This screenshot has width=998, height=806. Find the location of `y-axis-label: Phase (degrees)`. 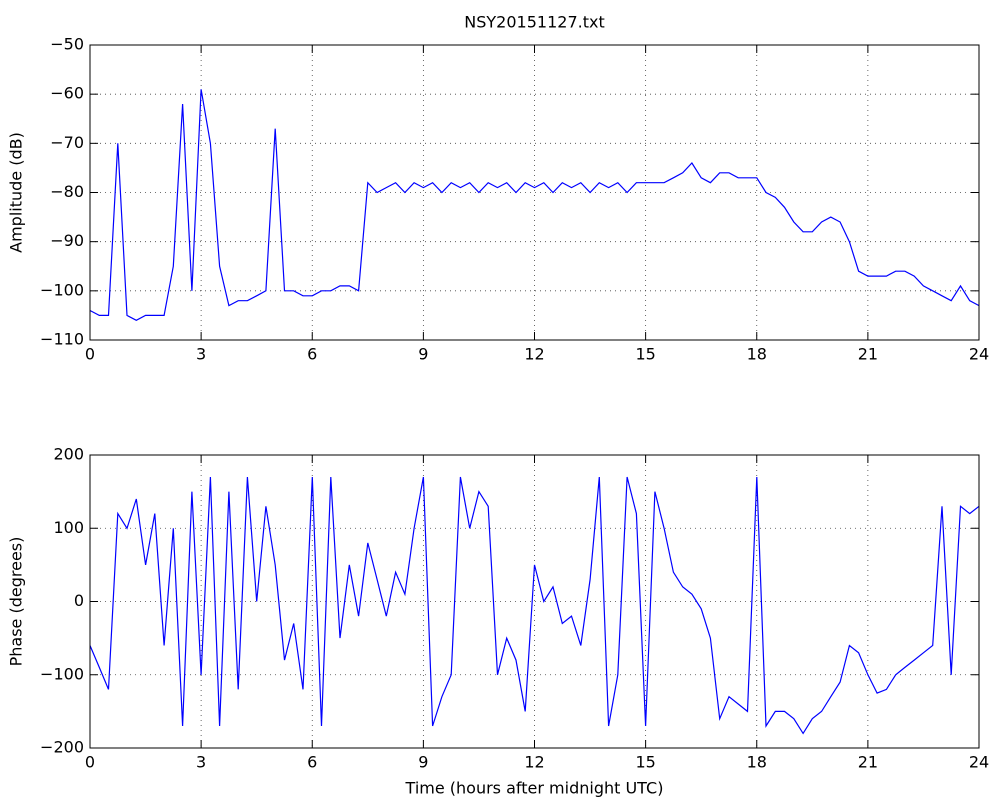

y-axis-label: Phase (degrees) is located at coordinates (16, 602).